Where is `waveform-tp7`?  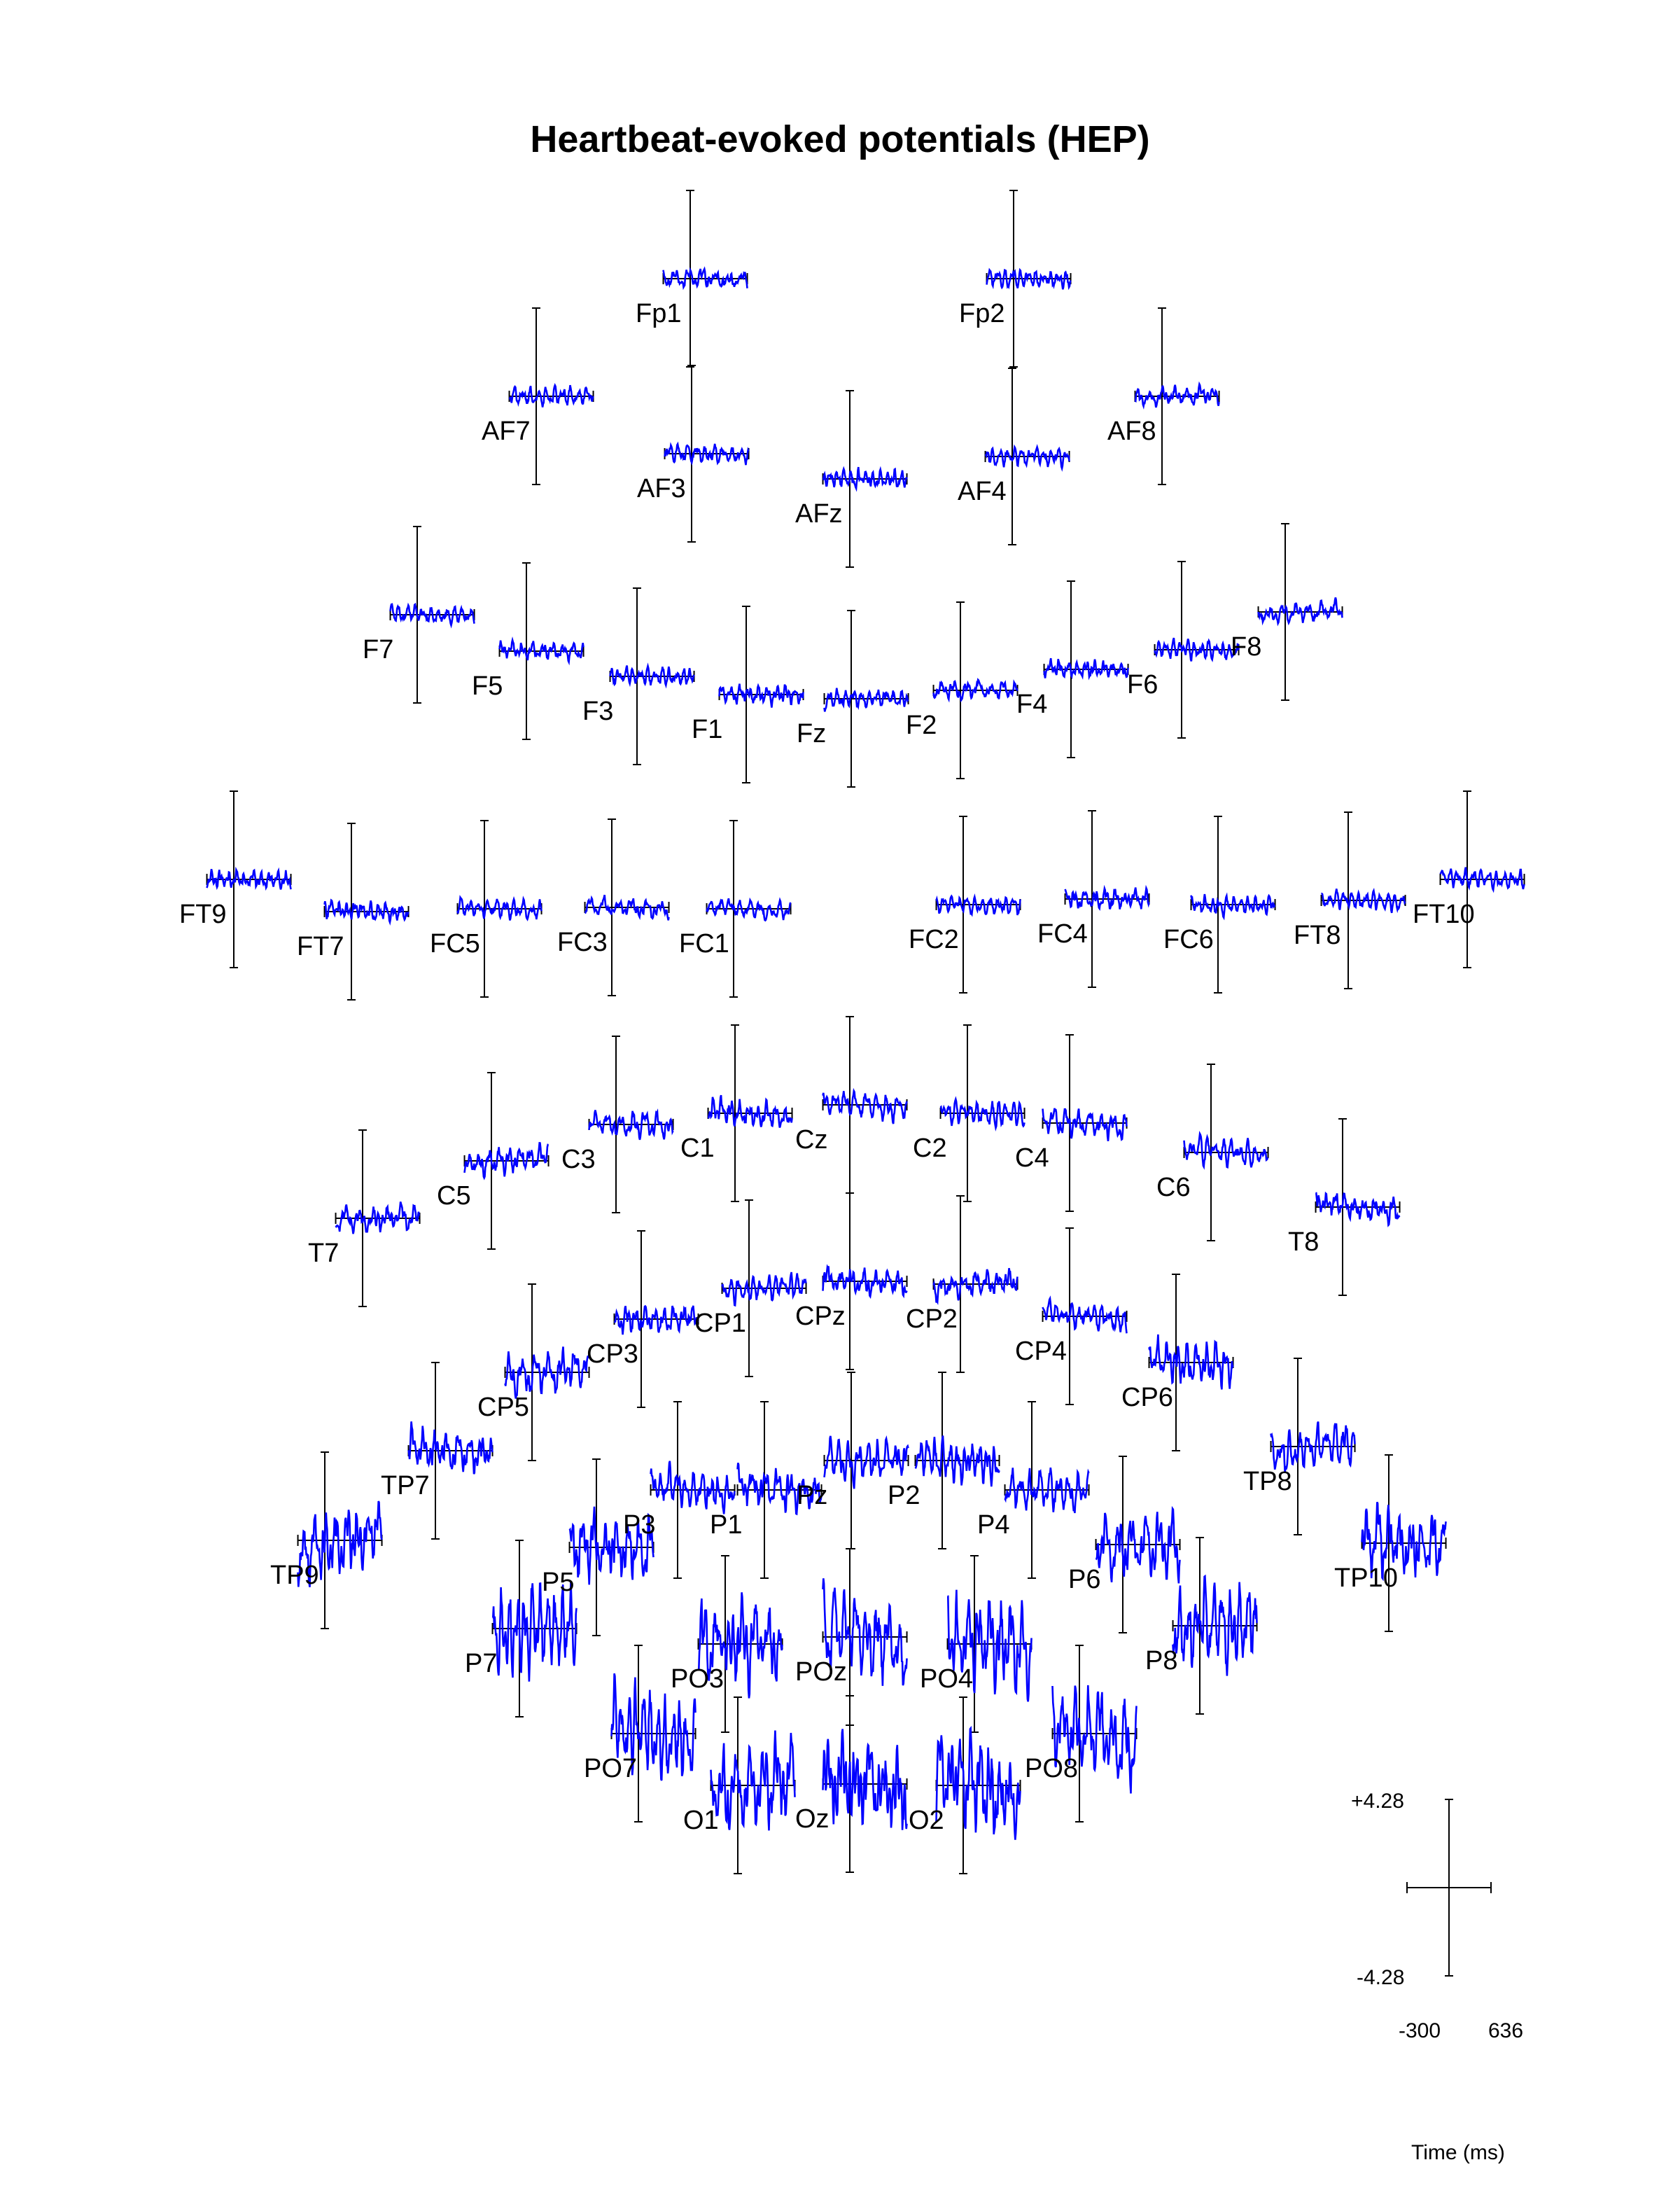
waveform-tp7 is located at coordinates (450, 1448).